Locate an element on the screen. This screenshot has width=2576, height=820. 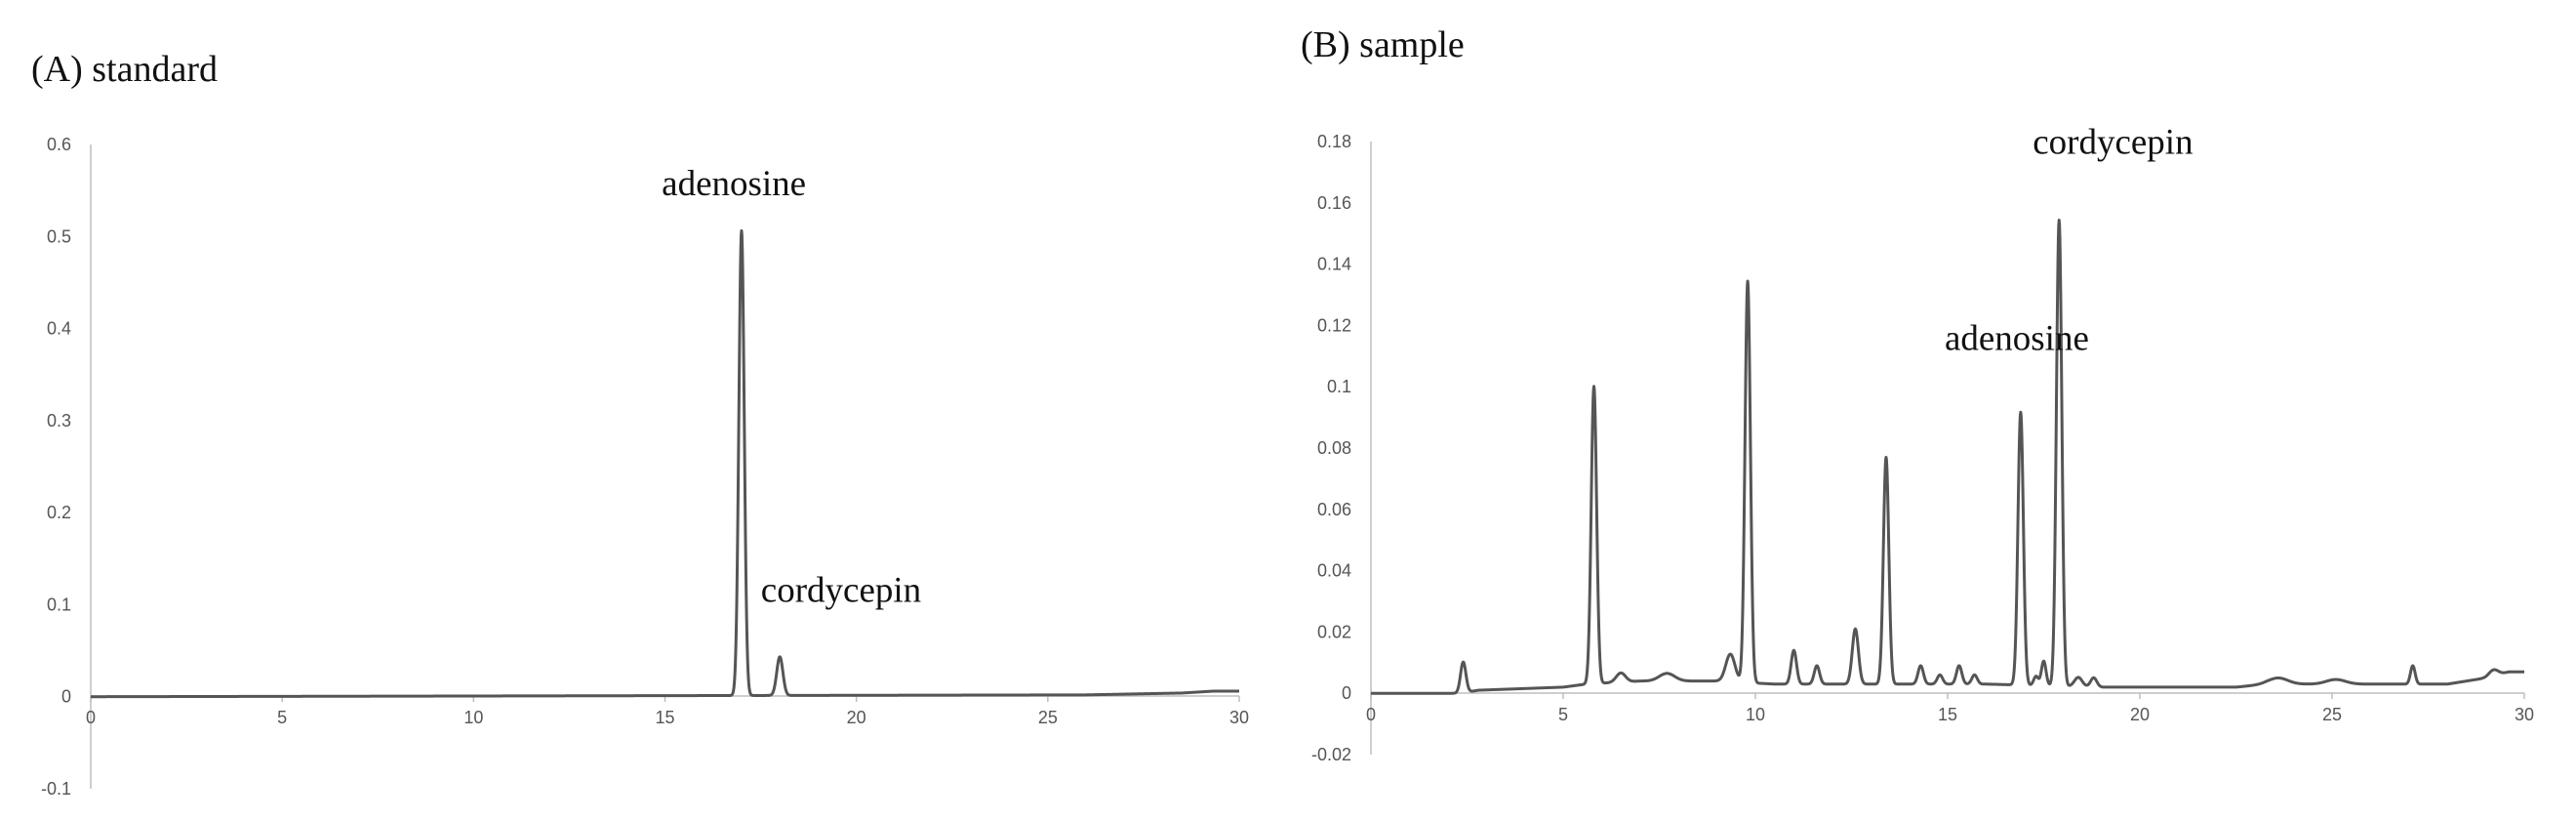
annotations-sample: cordycepin adenosine is located at coordinates (2069, 241).